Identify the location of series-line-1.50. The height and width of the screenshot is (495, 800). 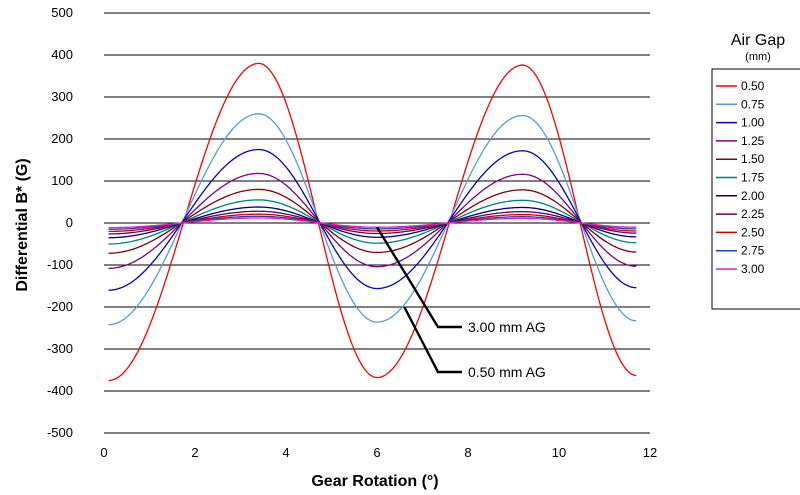
(372, 221).